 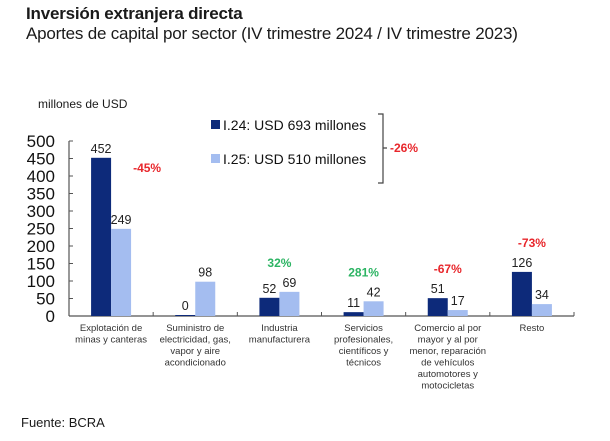 I want to click on category-label-line: menor, reparación, so click(x=447, y=351).